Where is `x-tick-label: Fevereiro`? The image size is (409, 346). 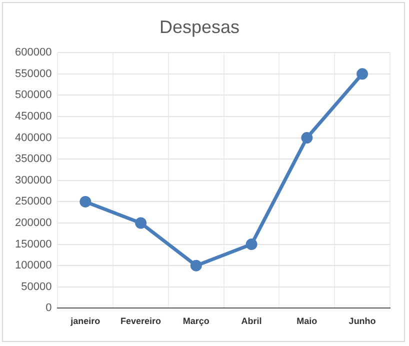 x-tick-label: Fevereiro is located at coordinates (141, 321).